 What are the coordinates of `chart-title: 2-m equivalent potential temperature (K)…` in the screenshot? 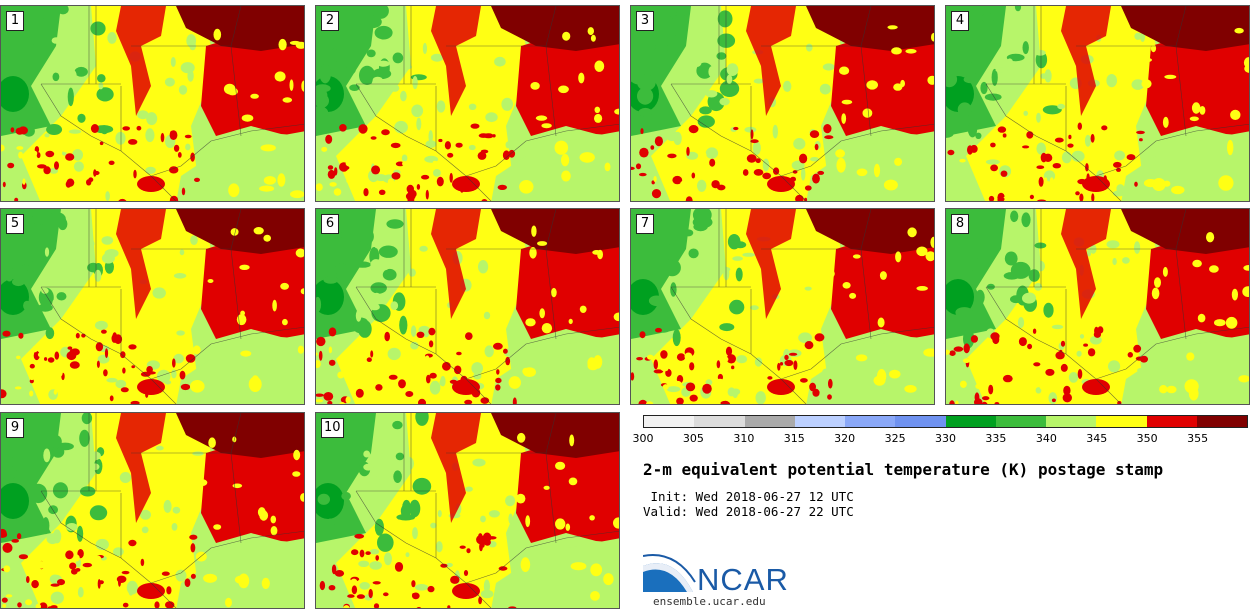 It's located at (903, 469).